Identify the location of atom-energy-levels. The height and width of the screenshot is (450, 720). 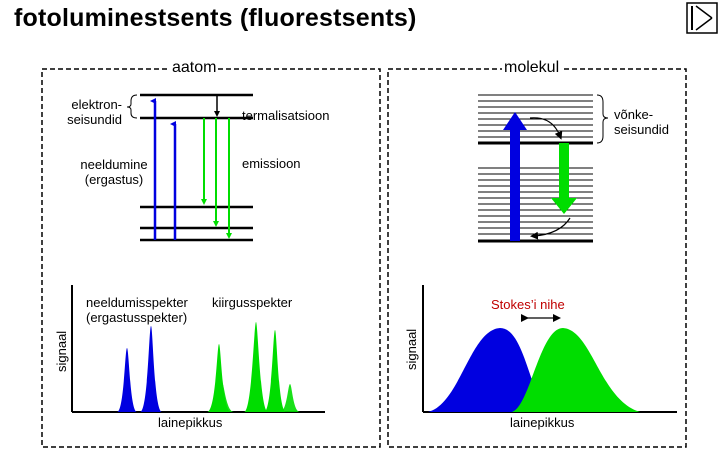
(196, 167).